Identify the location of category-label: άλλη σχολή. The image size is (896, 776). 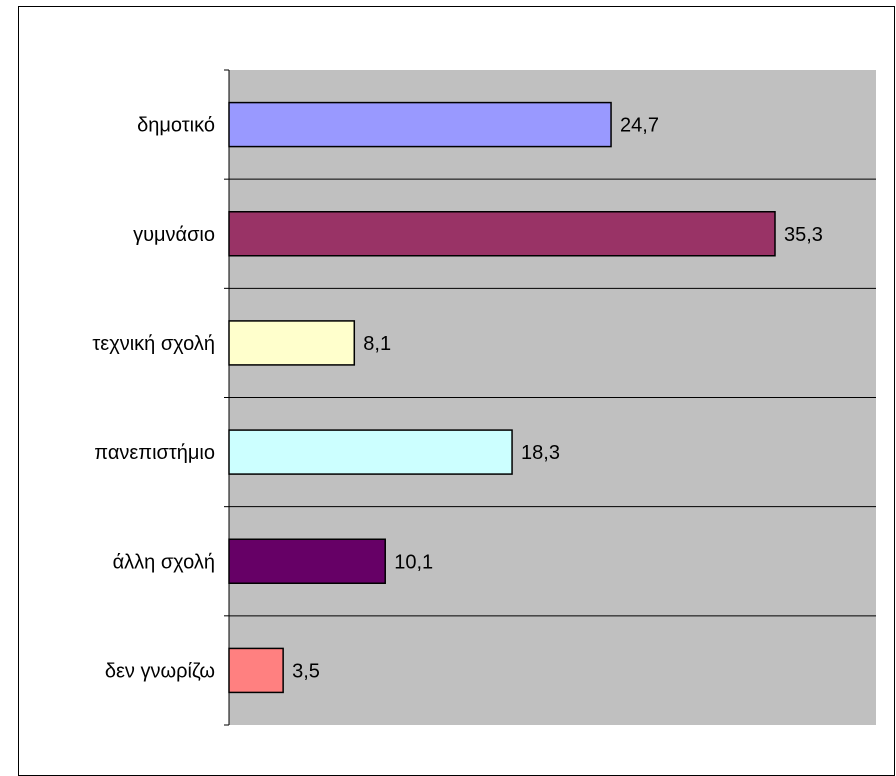
(164, 562).